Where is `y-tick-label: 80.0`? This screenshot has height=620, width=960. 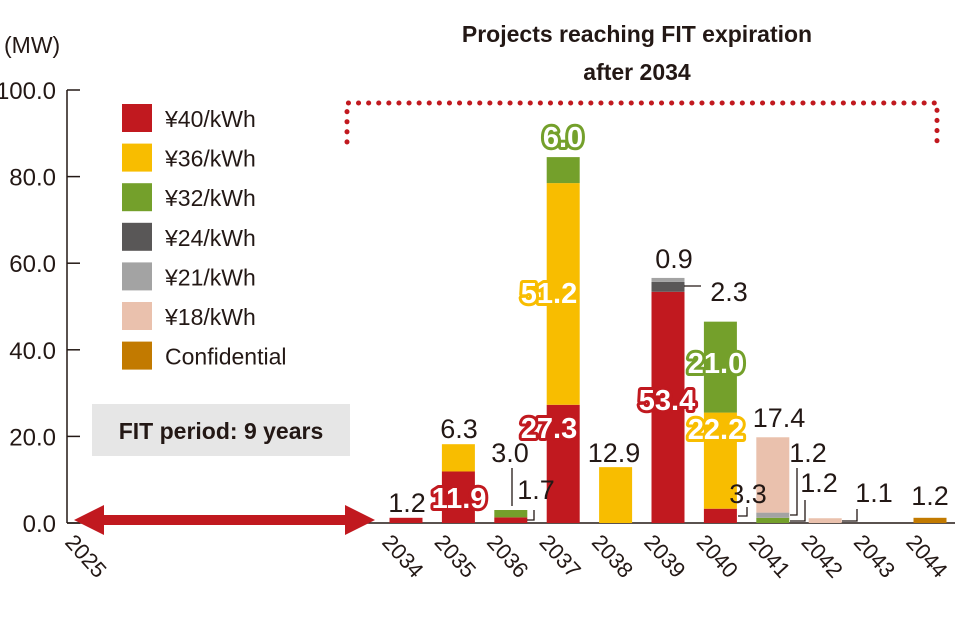
y-tick-label: 80.0 is located at coordinates (32, 178).